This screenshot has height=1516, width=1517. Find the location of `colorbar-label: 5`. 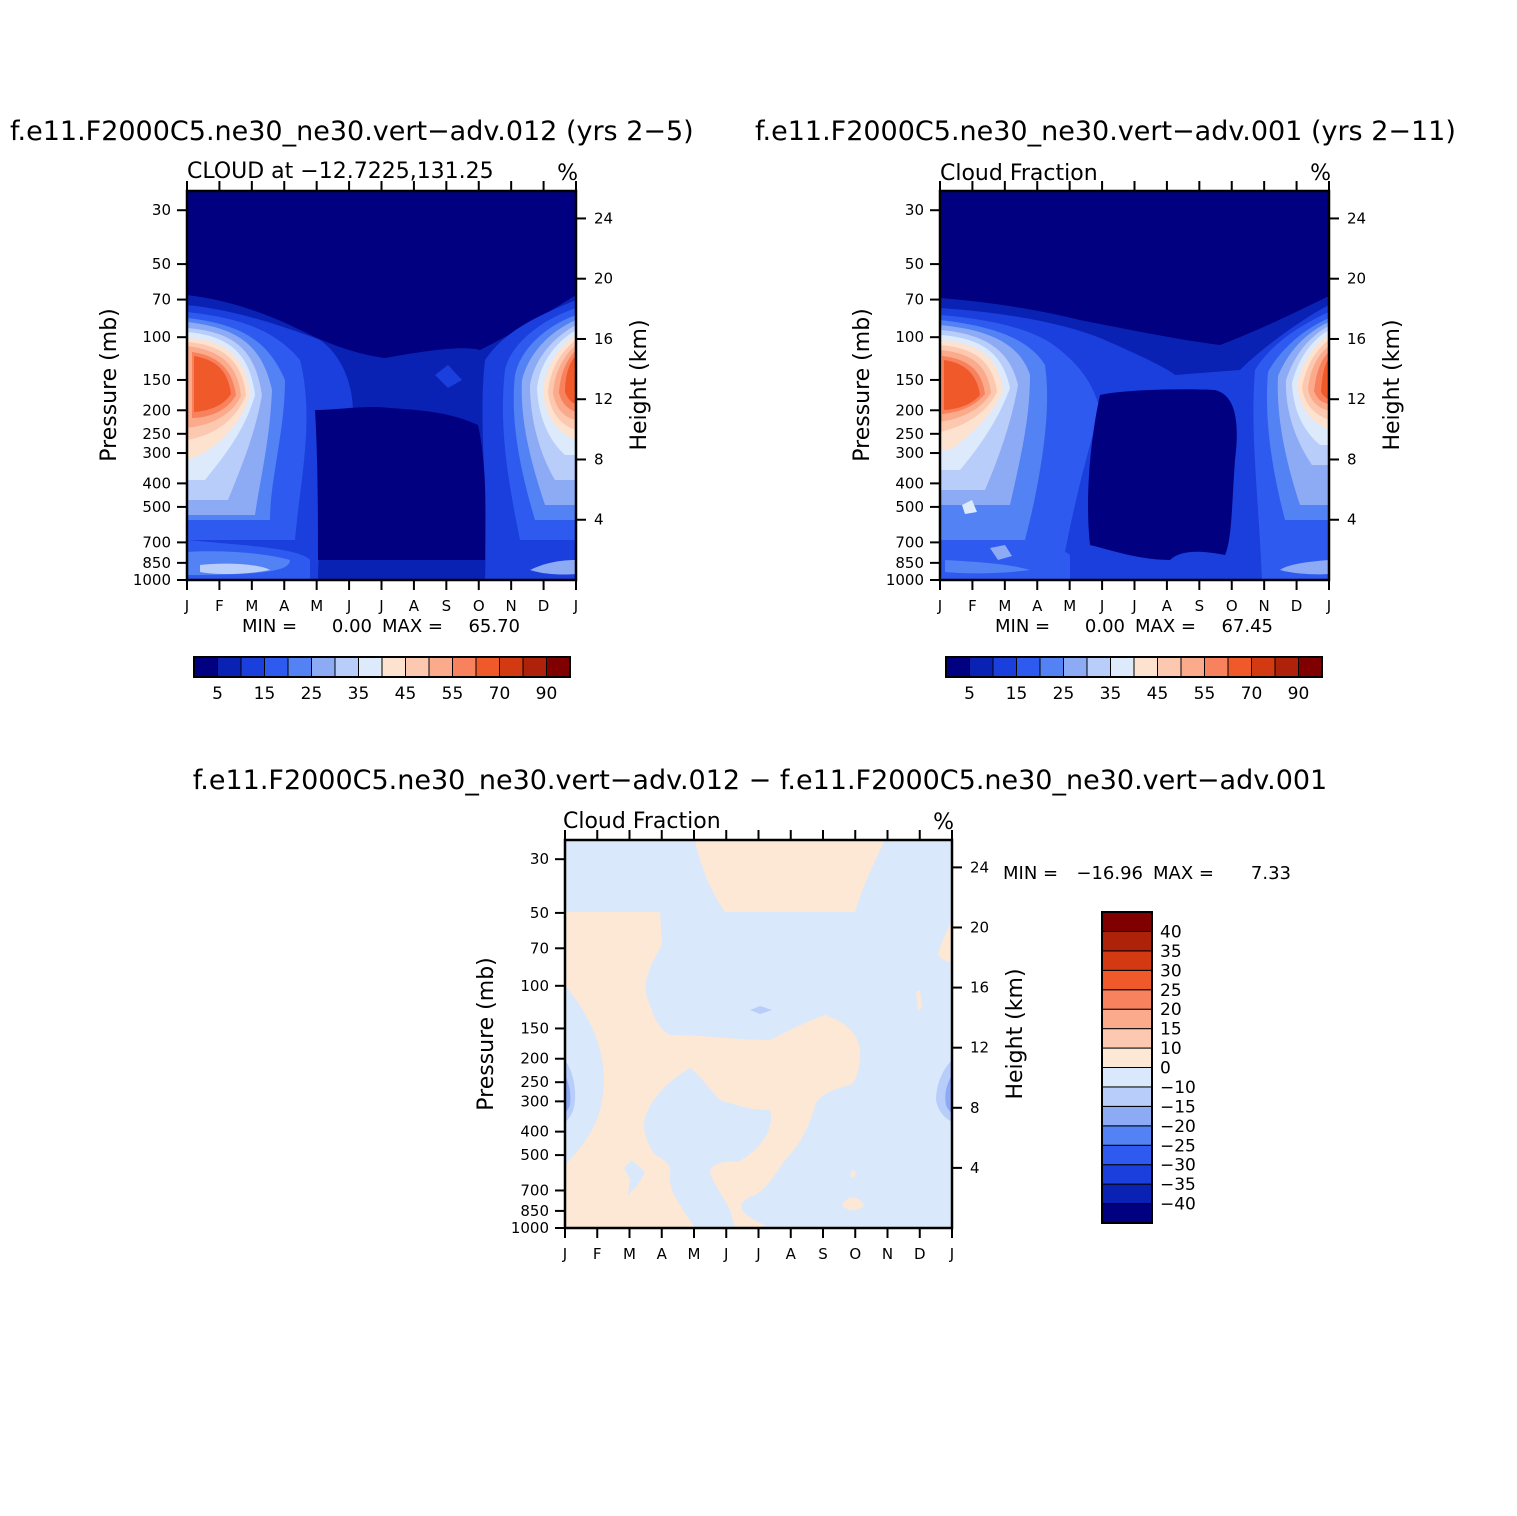

colorbar-label: 5 is located at coordinates (217, 694).